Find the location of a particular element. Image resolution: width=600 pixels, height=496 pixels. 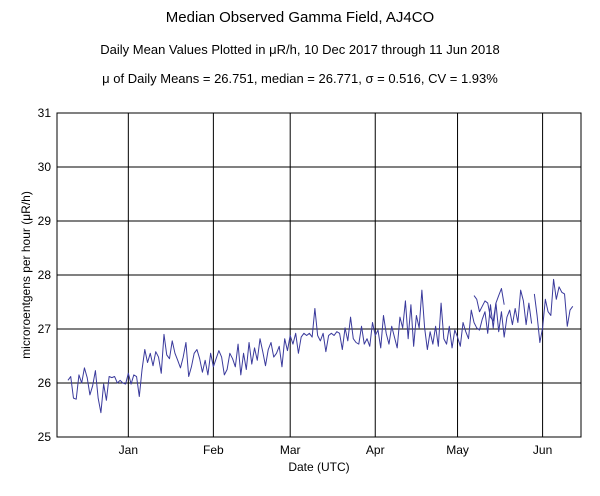

y-tick-labels: 25 26 27 28 29 30 31 is located at coordinates (45, 275).